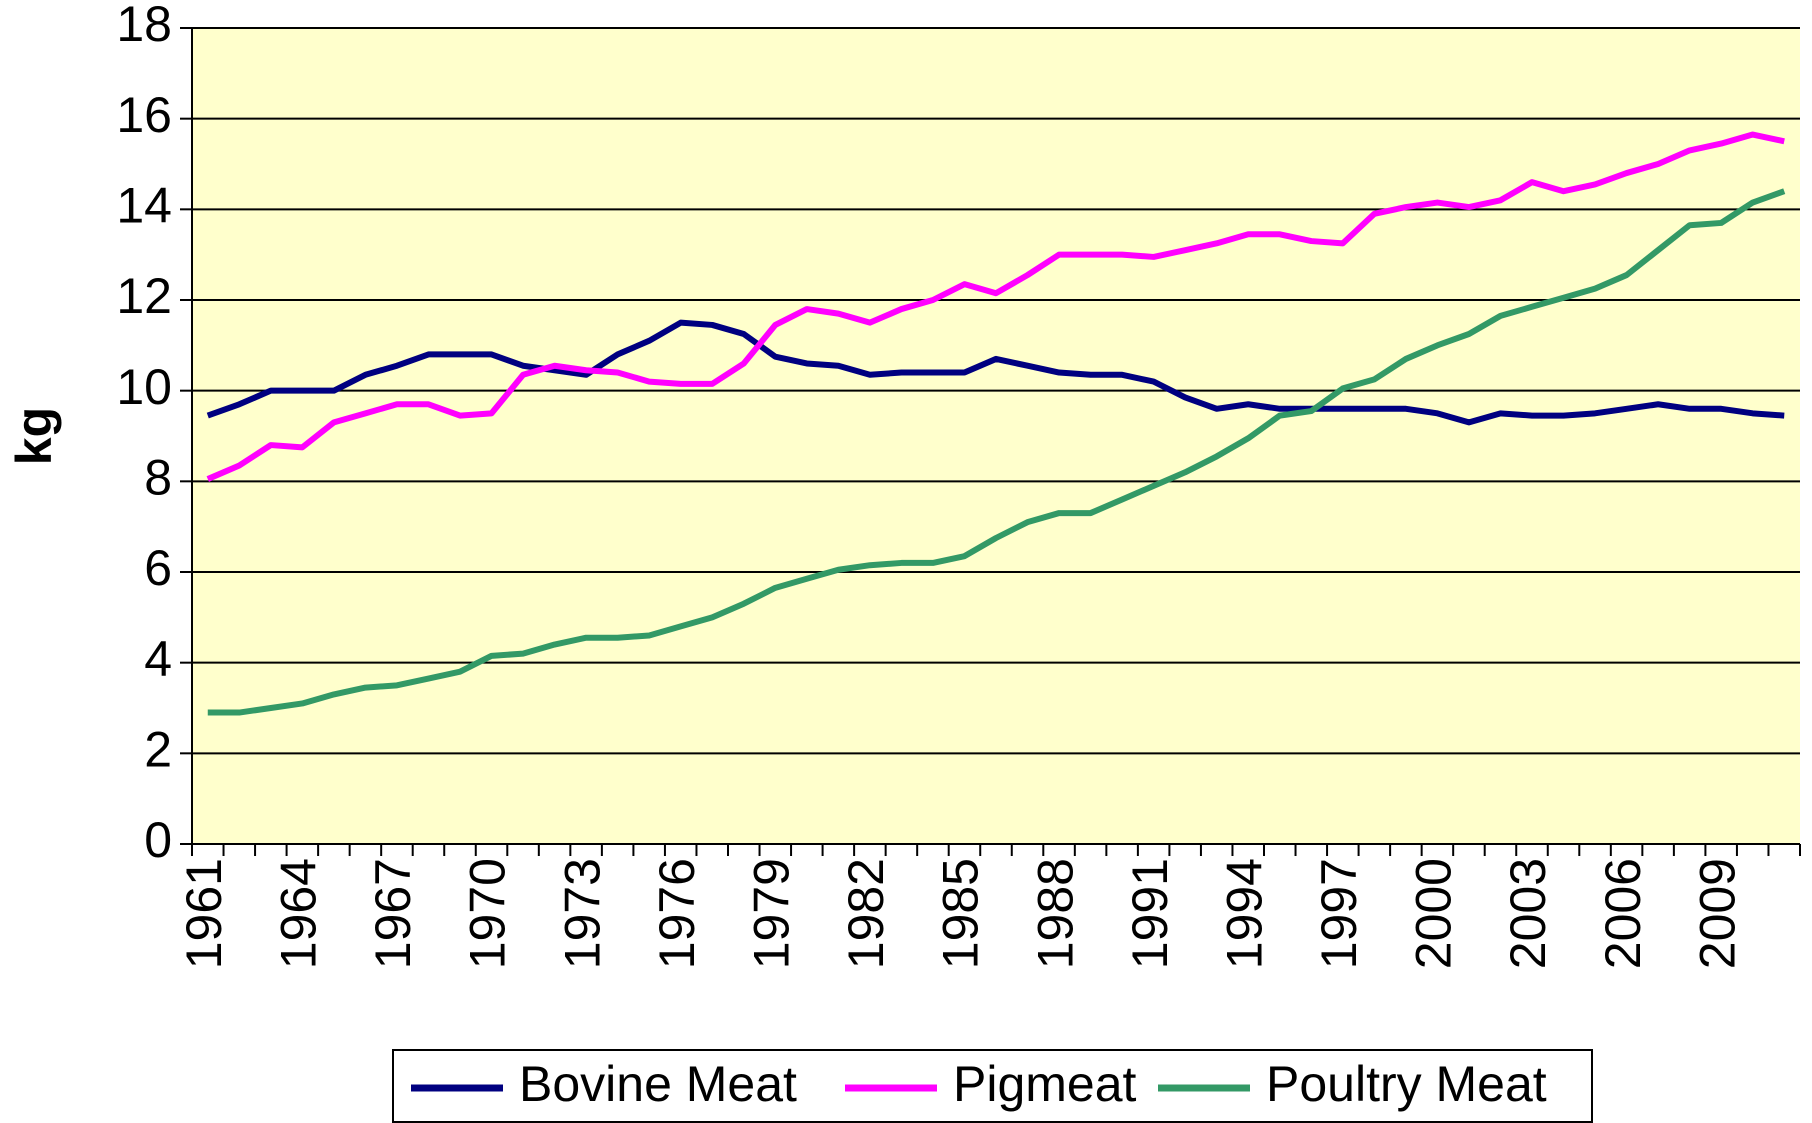 The image size is (1812, 1123). Describe the element at coordinates (771, 913) in the screenshot. I see `x-tick-label: 1979` at that location.